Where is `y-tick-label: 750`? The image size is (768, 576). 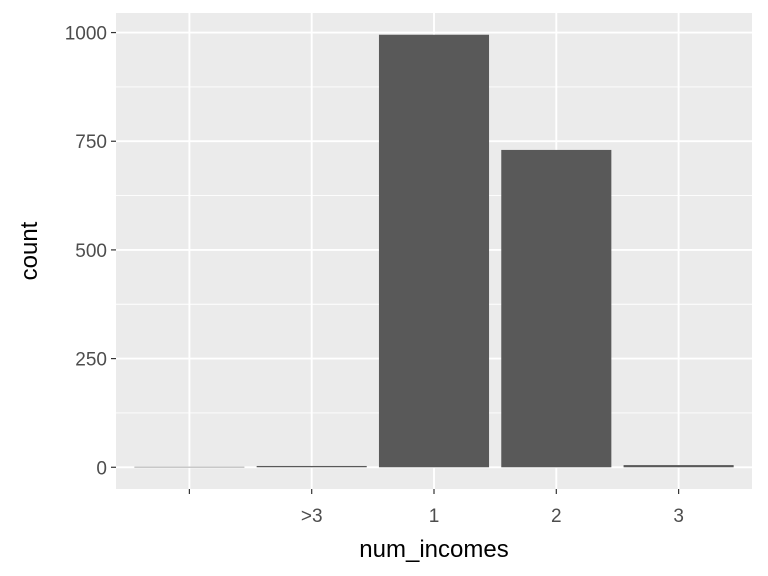
y-tick-label: 750 is located at coordinates (91, 142).